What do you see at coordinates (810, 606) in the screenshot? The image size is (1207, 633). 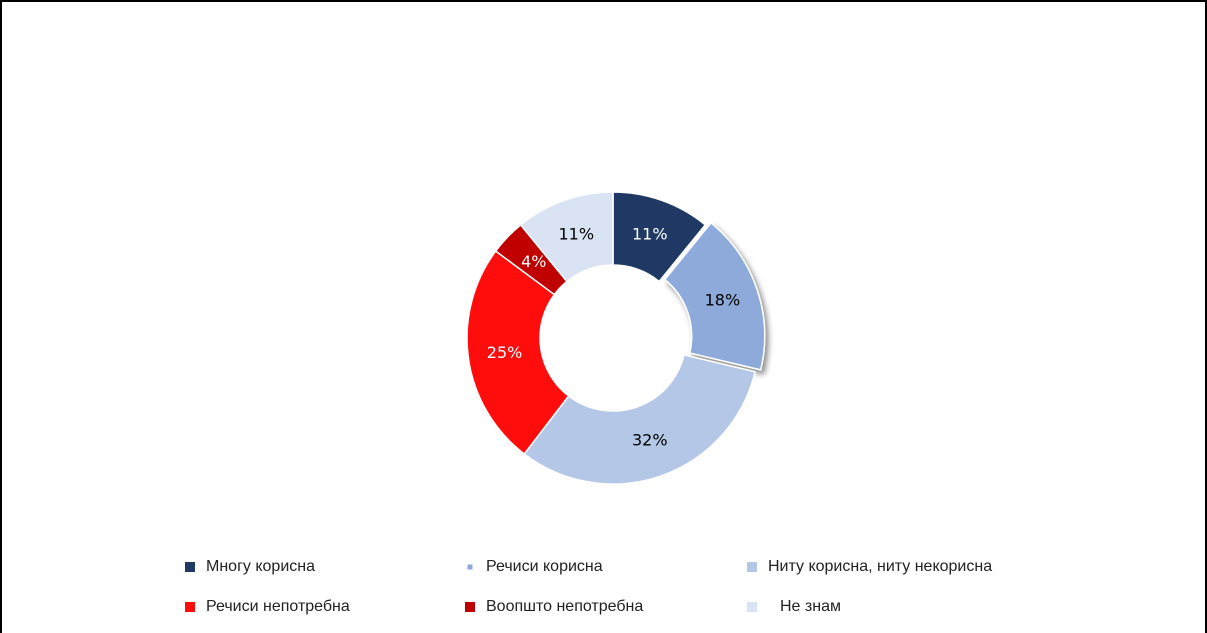 I see `legend-label: Не знам` at bounding box center [810, 606].